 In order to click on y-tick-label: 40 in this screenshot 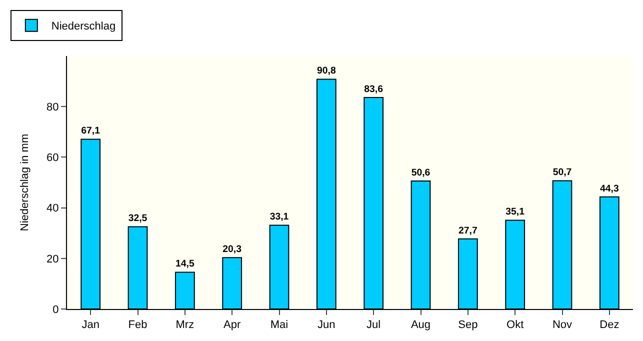, I will do `click(52, 208)`.